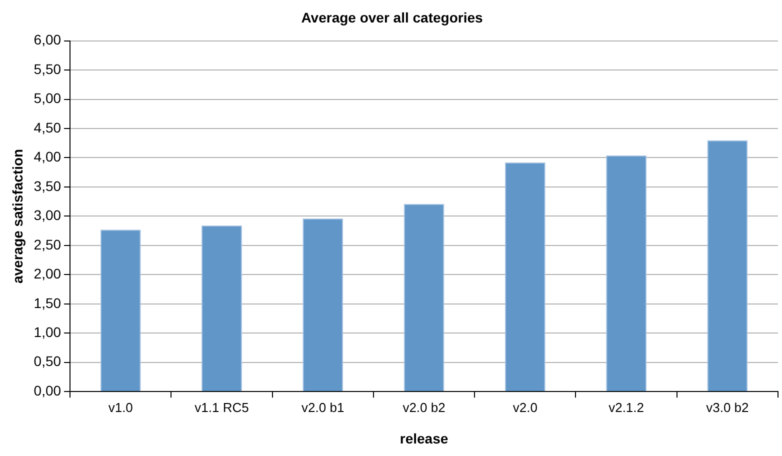 Image resolution: width=782 pixels, height=456 pixels. What do you see at coordinates (48, 127) in the screenshot?
I see `y-tick-label: 4,50` at bounding box center [48, 127].